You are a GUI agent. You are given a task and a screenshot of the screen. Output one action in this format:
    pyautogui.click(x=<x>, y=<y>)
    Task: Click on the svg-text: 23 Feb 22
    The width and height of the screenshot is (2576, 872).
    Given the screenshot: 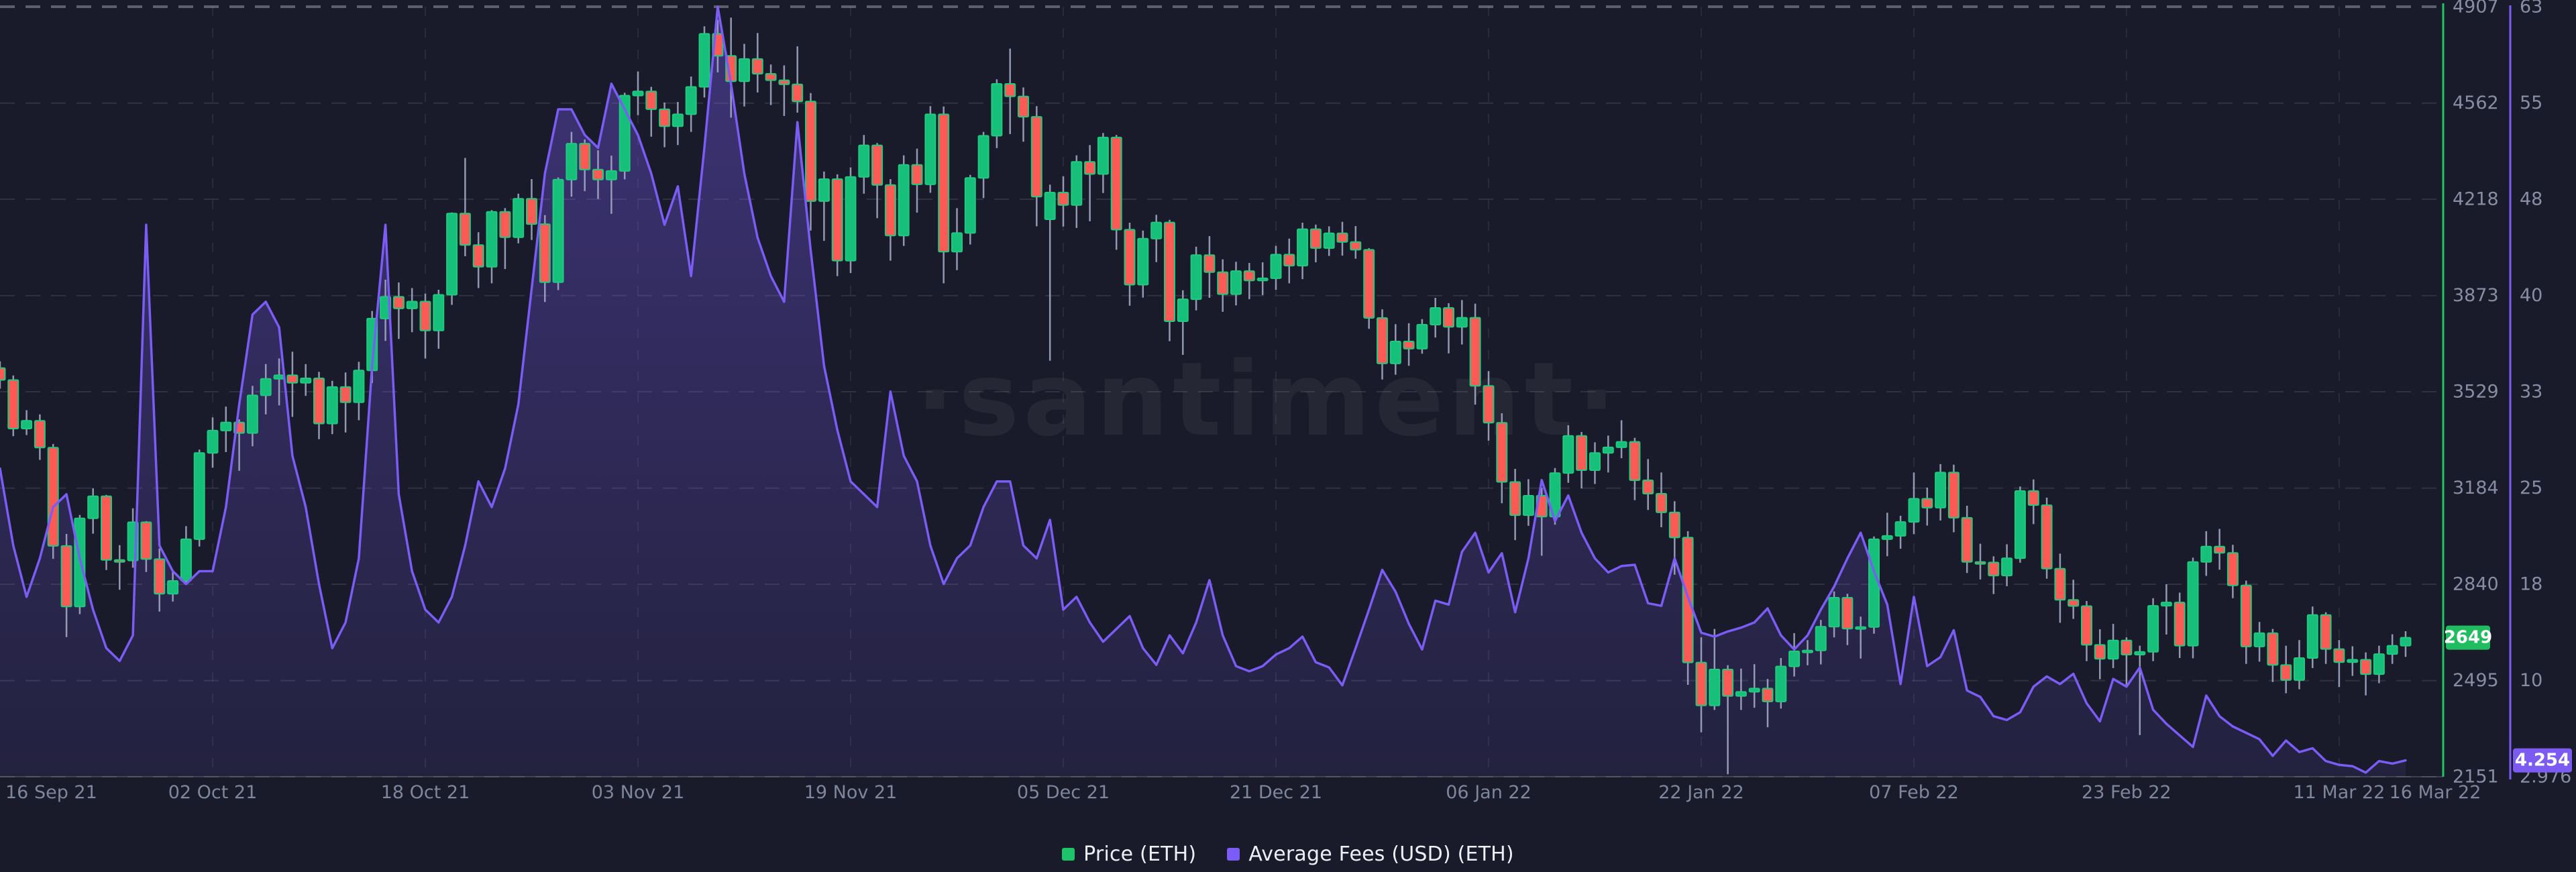 What is the action you would take?
    pyautogui.click(x=2126, y=793)
    